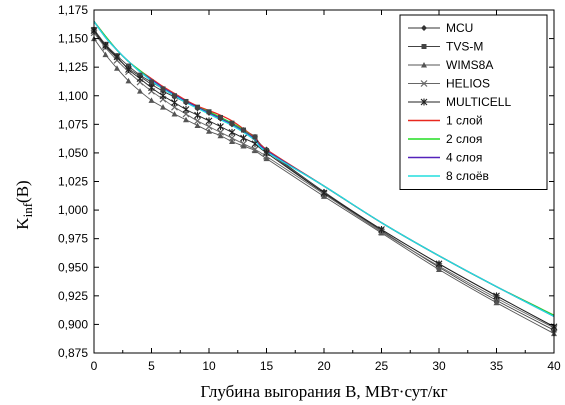  I want to click on y-tick-label: 0,950, so click(73, 267).